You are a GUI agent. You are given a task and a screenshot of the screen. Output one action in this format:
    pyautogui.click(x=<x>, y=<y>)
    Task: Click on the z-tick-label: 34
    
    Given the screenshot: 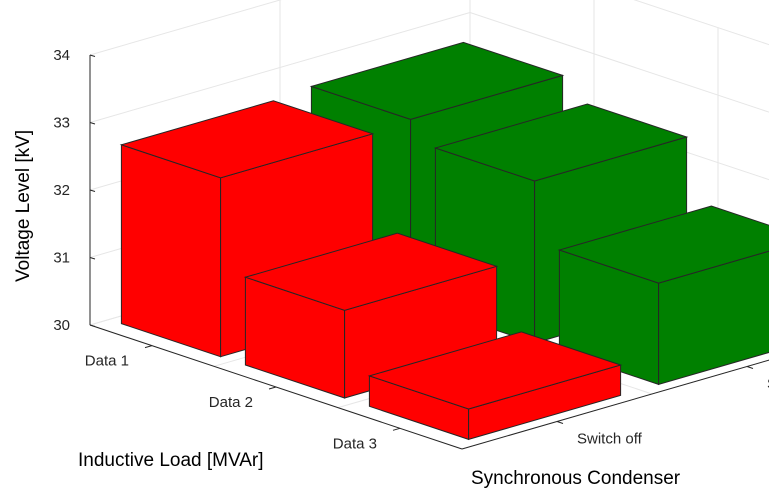 What is the action you would take?
    pyautogui.click(x=61, y=55)
    